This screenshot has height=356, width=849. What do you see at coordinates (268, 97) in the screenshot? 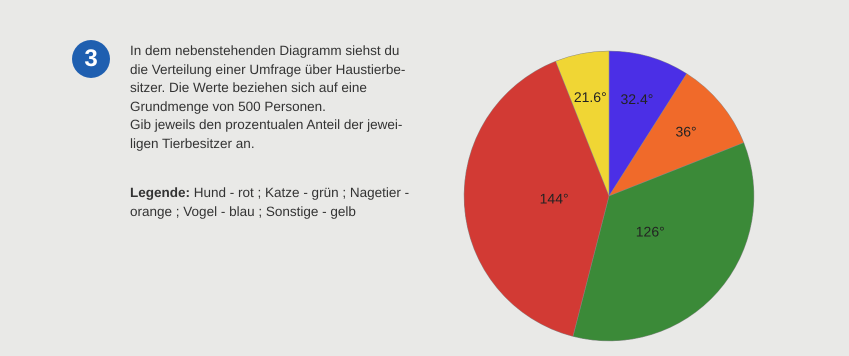
I see `text: In dem nebenstehenden Diagramm siehst du die Verteilung einer Umfrage über Haustierbe- sitzer. Die Werte beziehen sich auf eine Grundmenge von 500 Personen. Gib jeweils den prozentualen Anteil der jewei- ligen Tierbesitzer an.` at bounding box center [268, 97].